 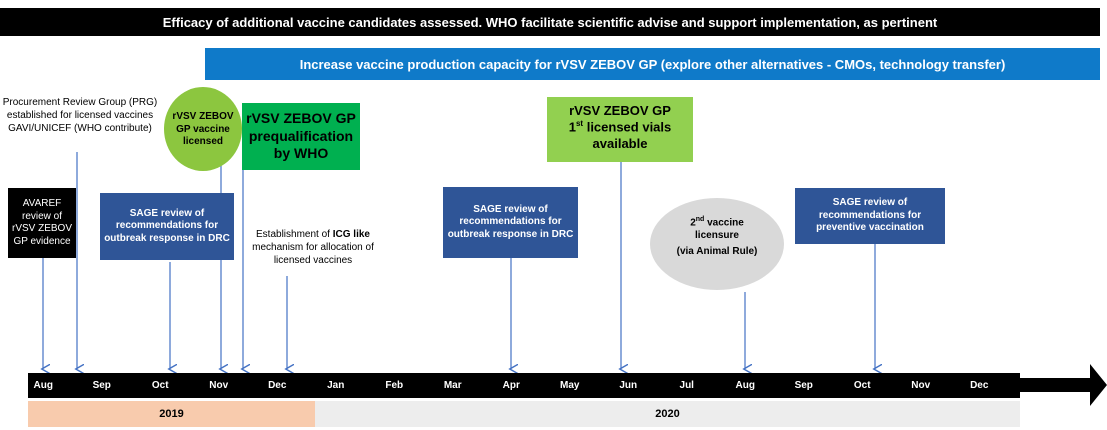 I want to click on month-label: May, so click(x=570, y=385).